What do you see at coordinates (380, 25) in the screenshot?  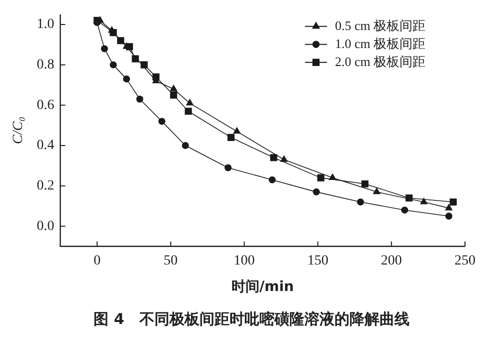 I see `legend-label: 0.5 cm 极板间距` at bounding box center [380, 25].